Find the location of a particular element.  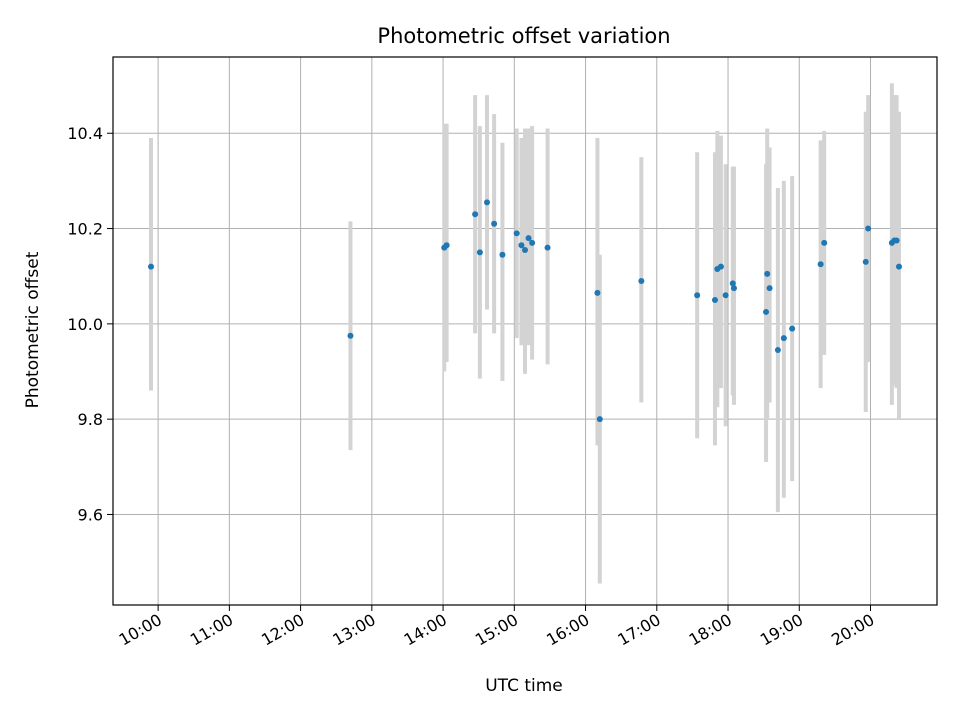

y-tick-label: 9.6 is located at coordinates (90, 514).